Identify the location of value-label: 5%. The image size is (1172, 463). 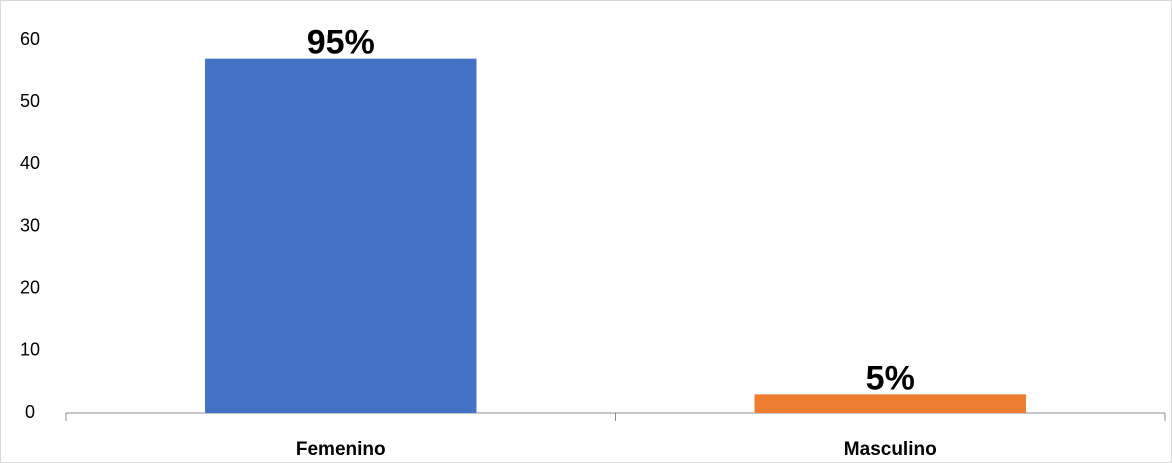
(890, 378).